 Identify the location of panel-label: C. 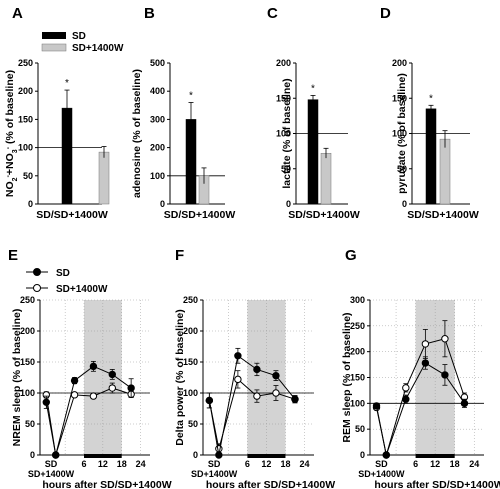
(272, 13).